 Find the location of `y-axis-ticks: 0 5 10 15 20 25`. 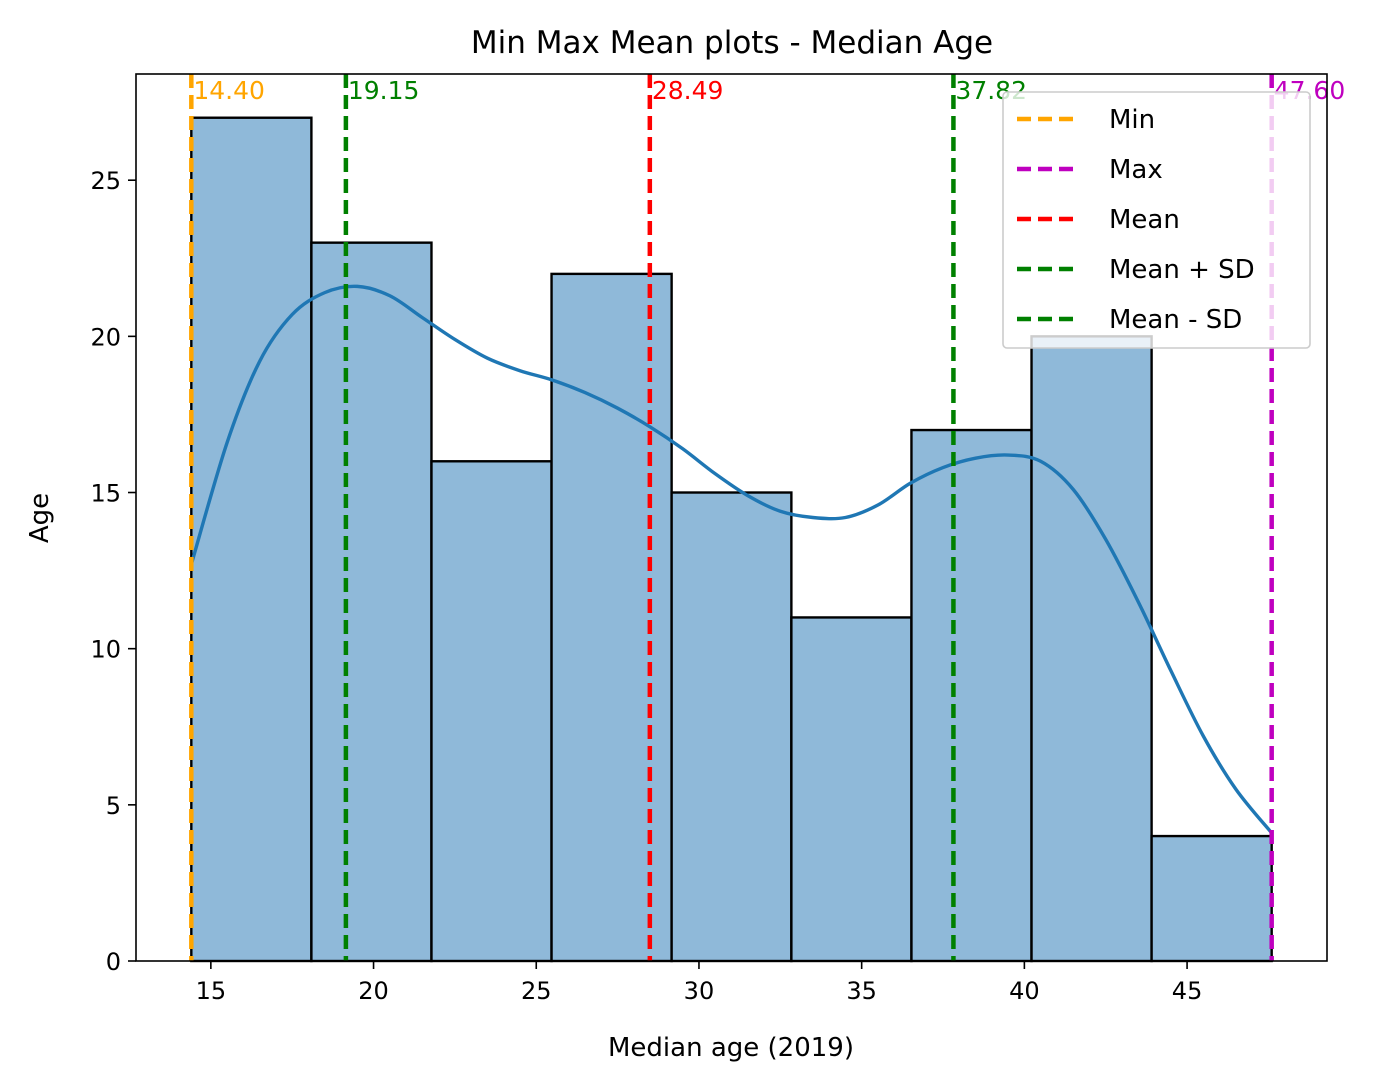

y-axis-ticks: 0 5 10 15 20 25 is located at coordinates (113, 571).